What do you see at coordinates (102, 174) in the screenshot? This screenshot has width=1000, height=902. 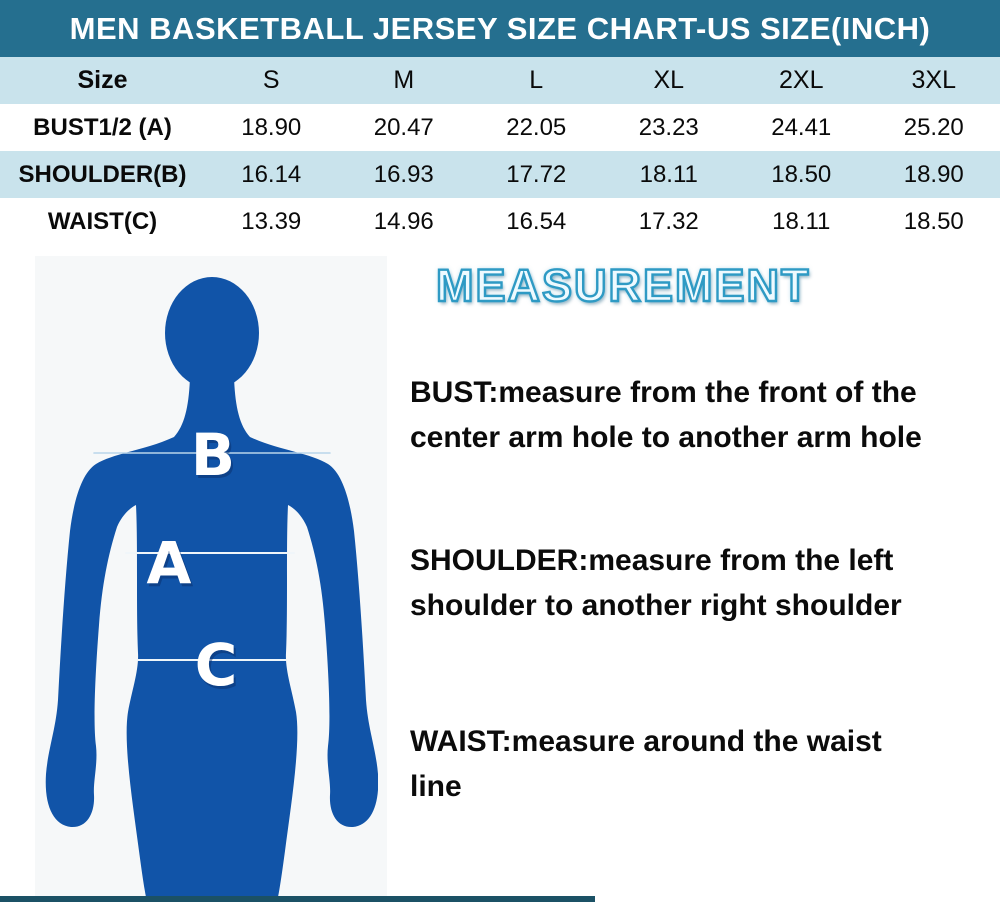 I see `row-label-shoulder: SHOULDER(B)` at bounding box center [102, 174].